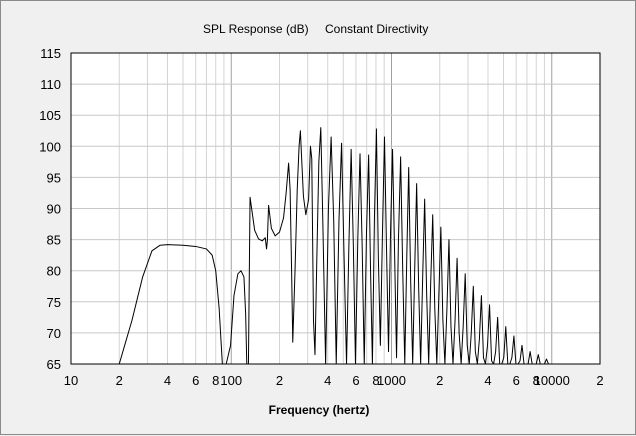 The width and height of the screenshot is (636, 436). Describe the element at coordinates (50, 84) in the screenshot. I see `y-tick-label: 110` at that location.